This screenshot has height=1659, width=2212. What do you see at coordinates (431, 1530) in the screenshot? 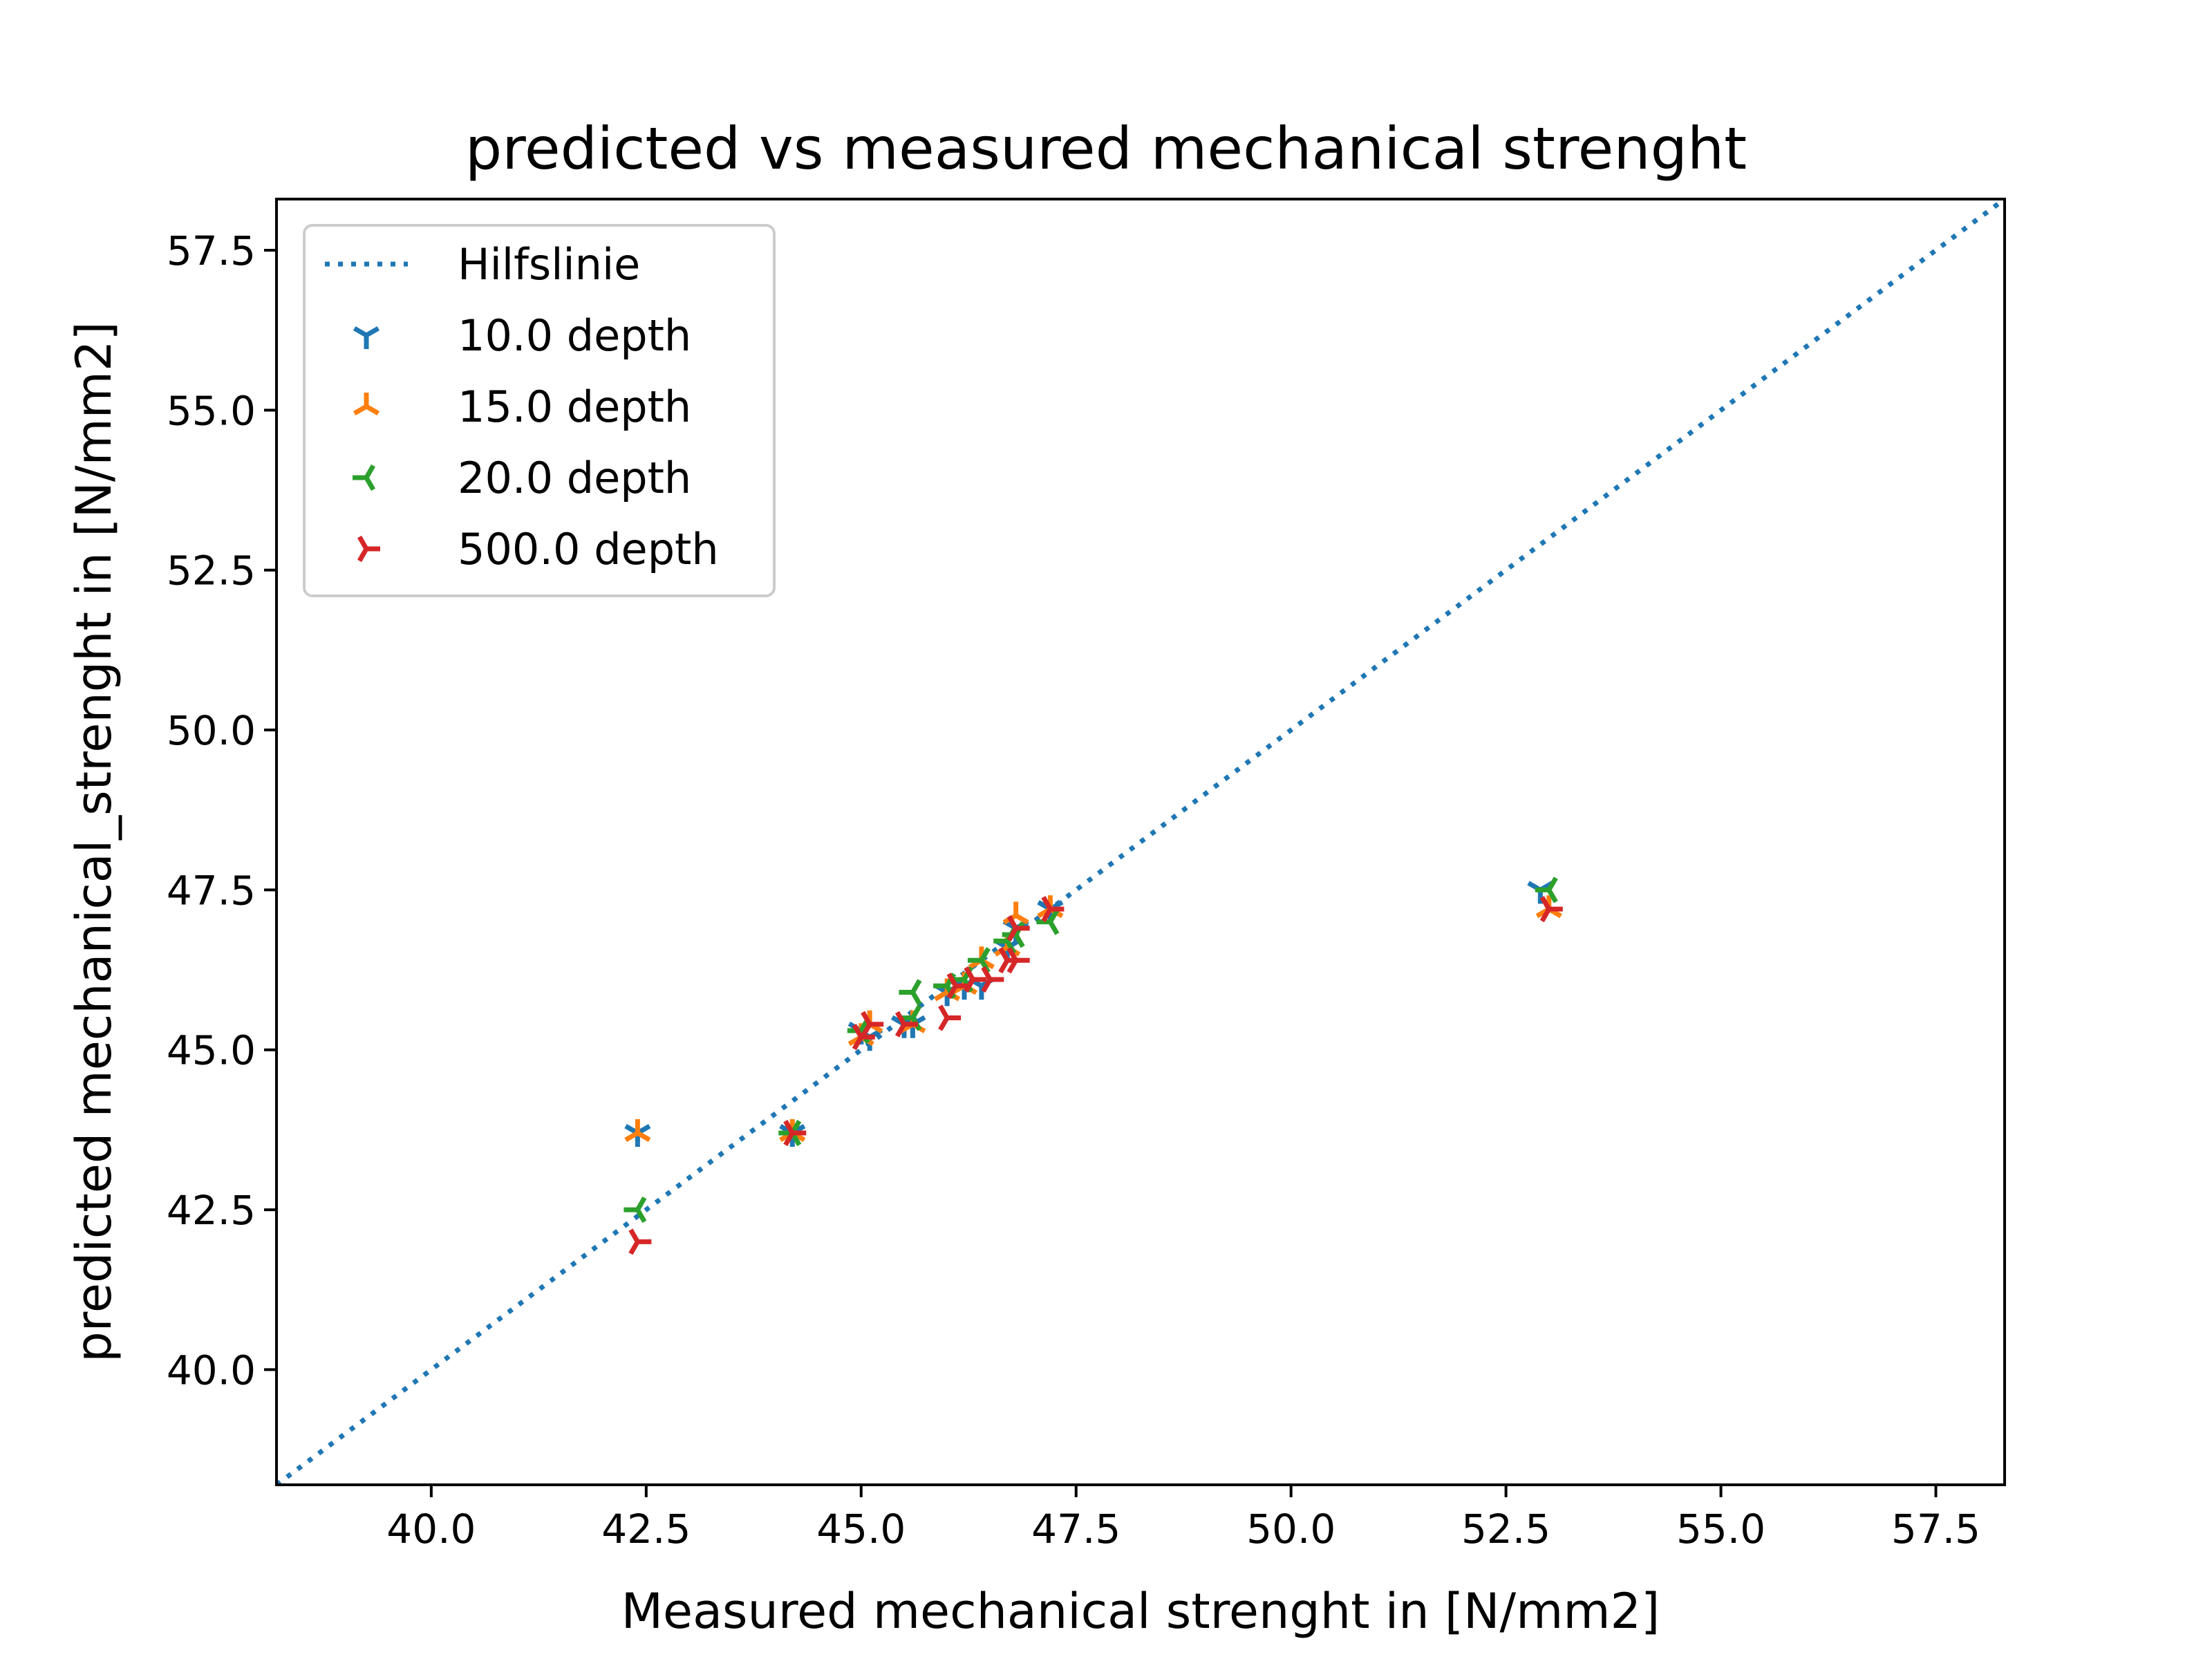
I see `x-tick-label: 40.0` at bounding box center [431, 1530].